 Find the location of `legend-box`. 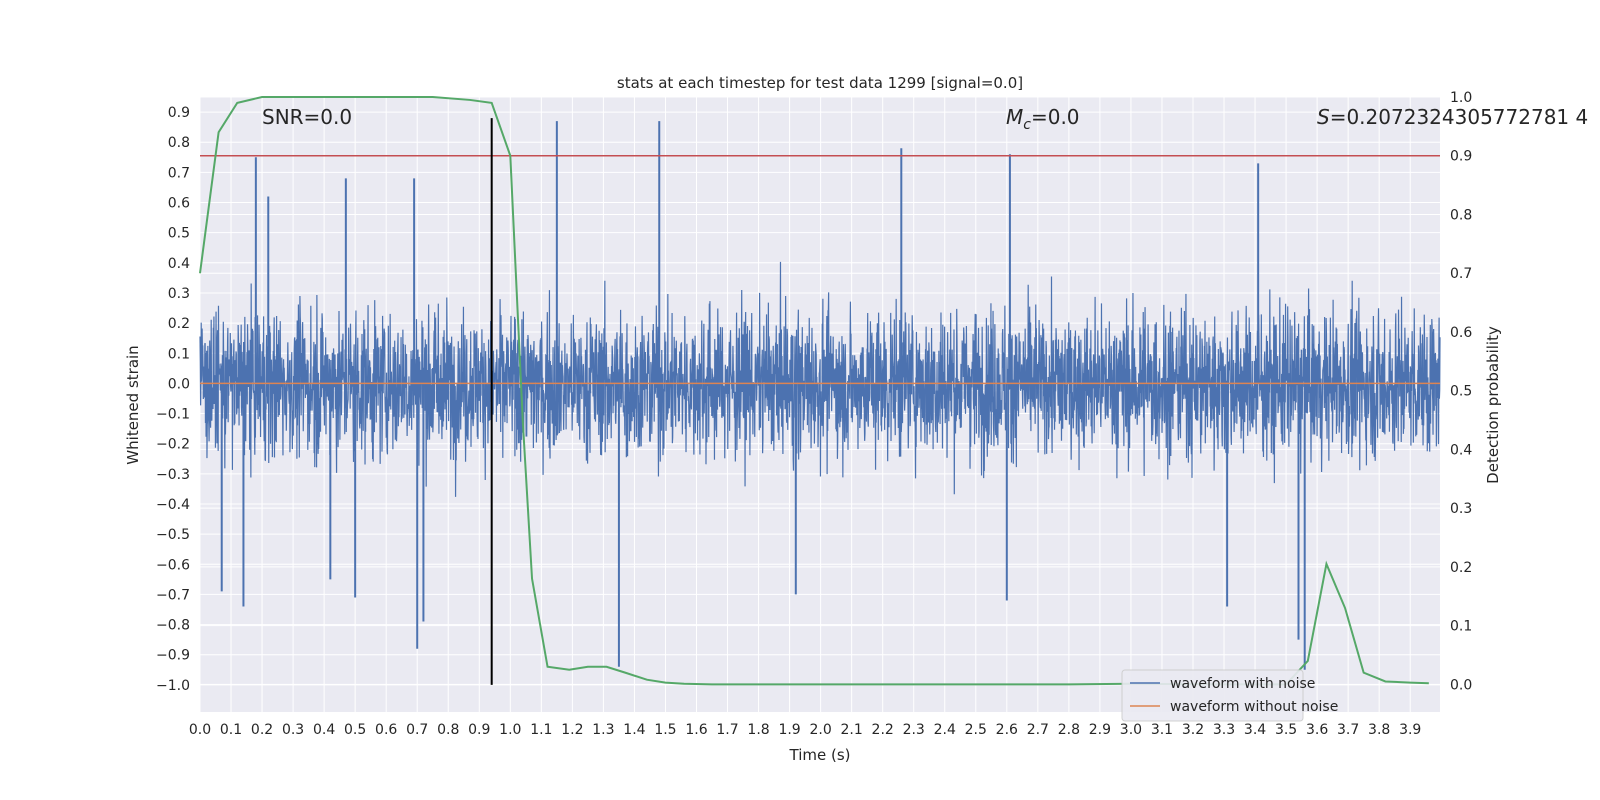

legend-box is located at coordinates (1212, 695).